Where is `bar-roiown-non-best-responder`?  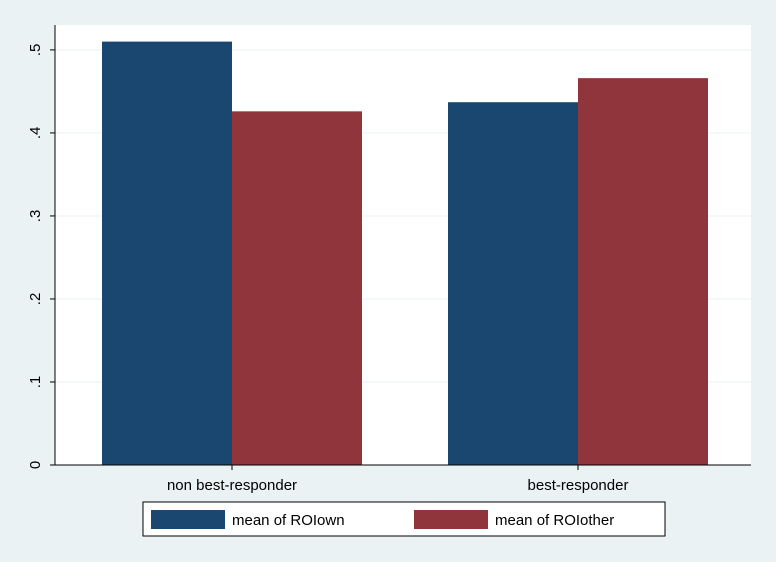 bar-roiown-non-best-responder is located at coordinates (167, 253).